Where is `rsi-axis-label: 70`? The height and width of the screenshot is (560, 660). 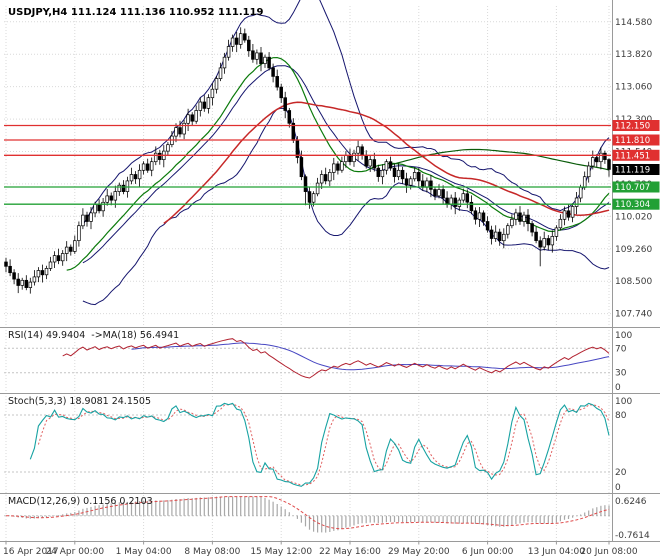 rsi-axis-label: 70 is located at coordinates (621, 349).